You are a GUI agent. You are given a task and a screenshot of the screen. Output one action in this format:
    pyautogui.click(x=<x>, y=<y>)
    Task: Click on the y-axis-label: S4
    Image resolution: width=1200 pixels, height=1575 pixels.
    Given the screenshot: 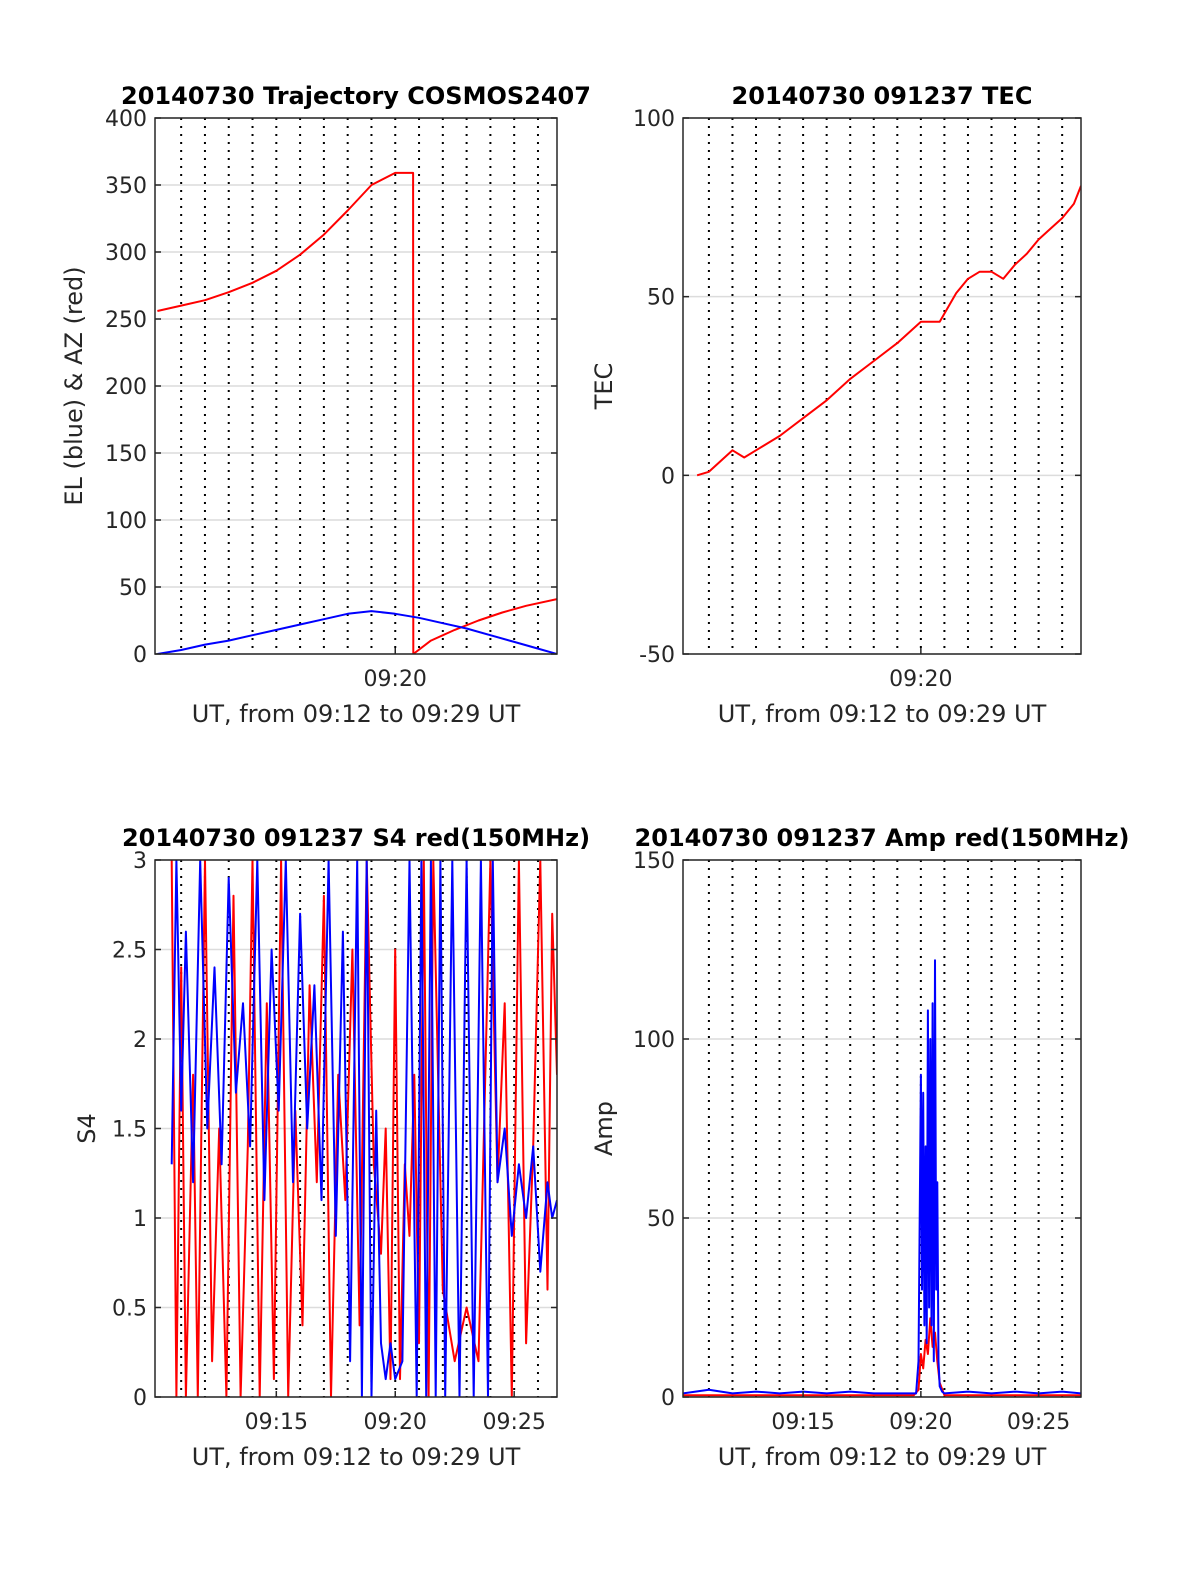 What is the action you would take?
    pyautogui.click(x=87, y=1128)
    